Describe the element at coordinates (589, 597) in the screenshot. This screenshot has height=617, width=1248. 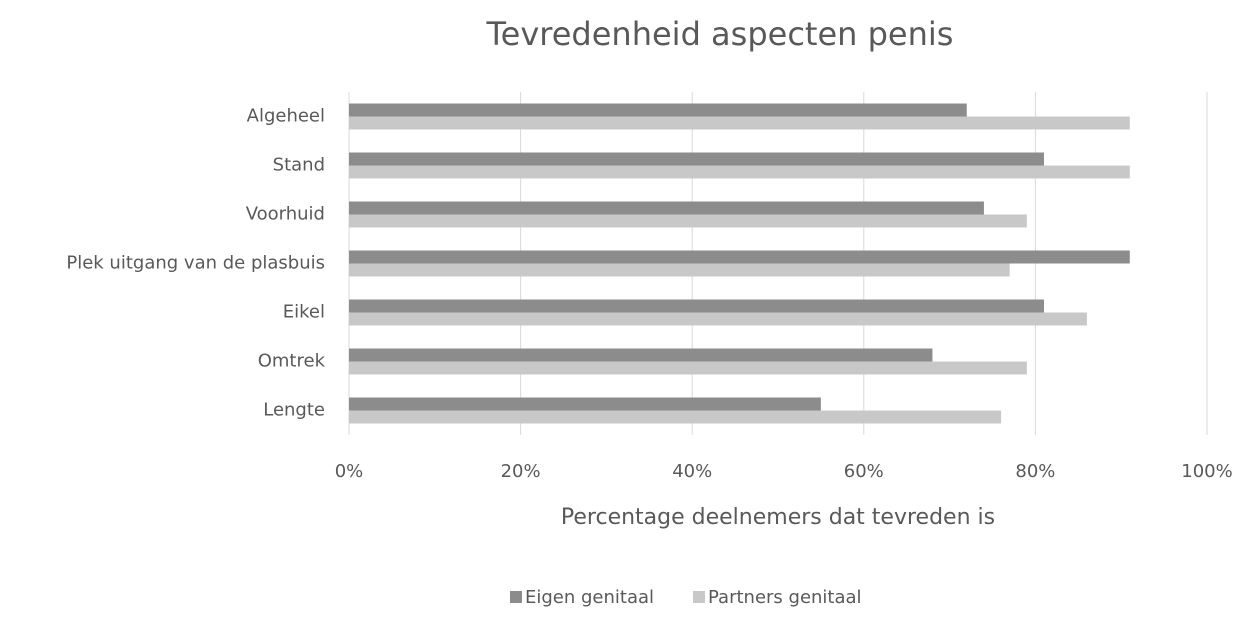
I see `legend-label: Eigen genitaal` at that location.